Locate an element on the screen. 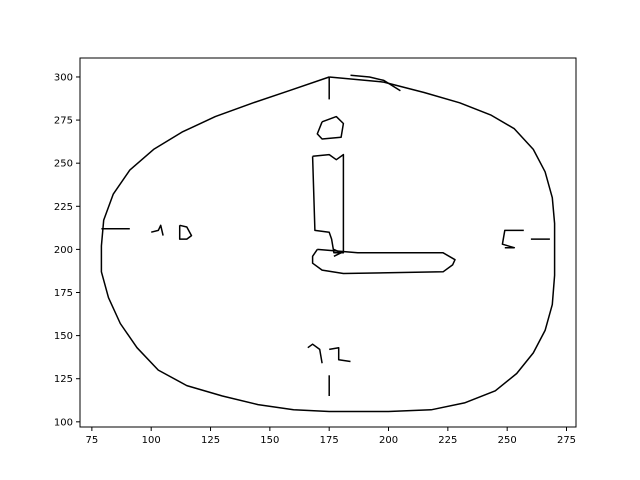 Image resolution: width=640 pixels, height=480 pixels. y-tick-label: 125 is located at coordinates (63, 379).